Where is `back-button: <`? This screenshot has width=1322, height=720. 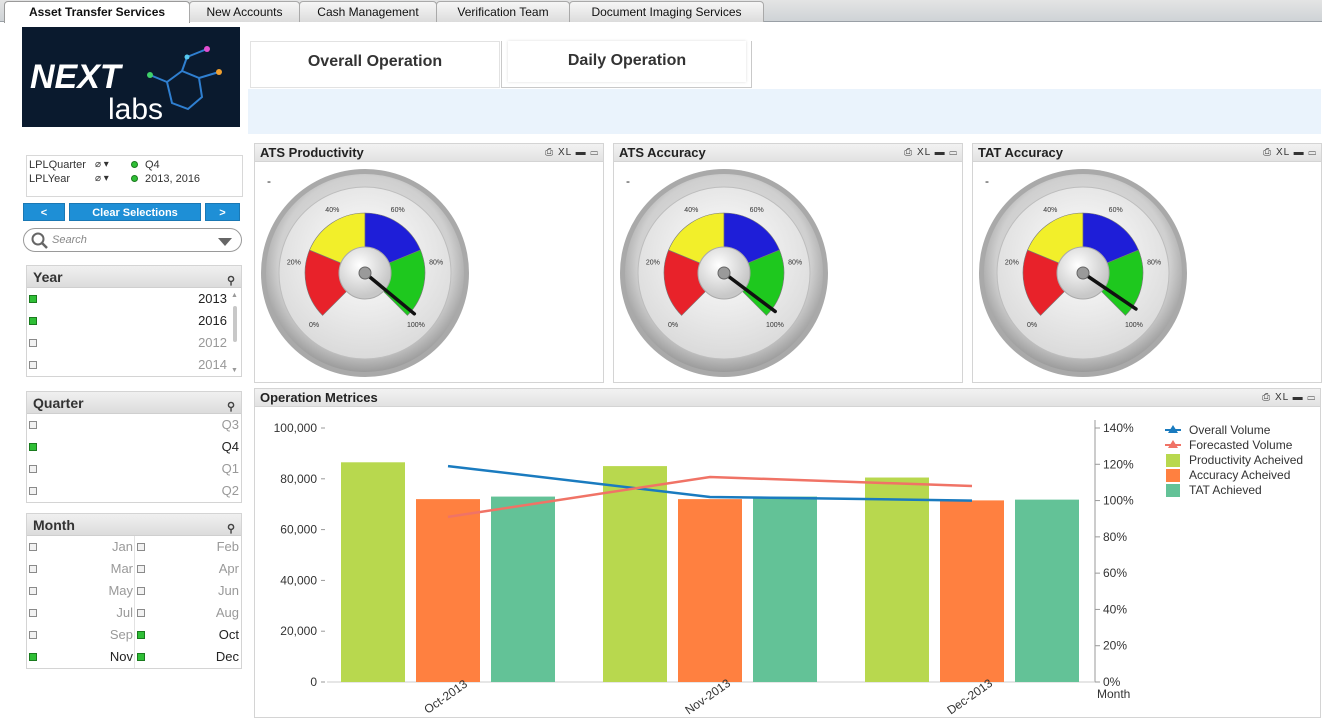 back-button: < is located at coordinates (44, 212).